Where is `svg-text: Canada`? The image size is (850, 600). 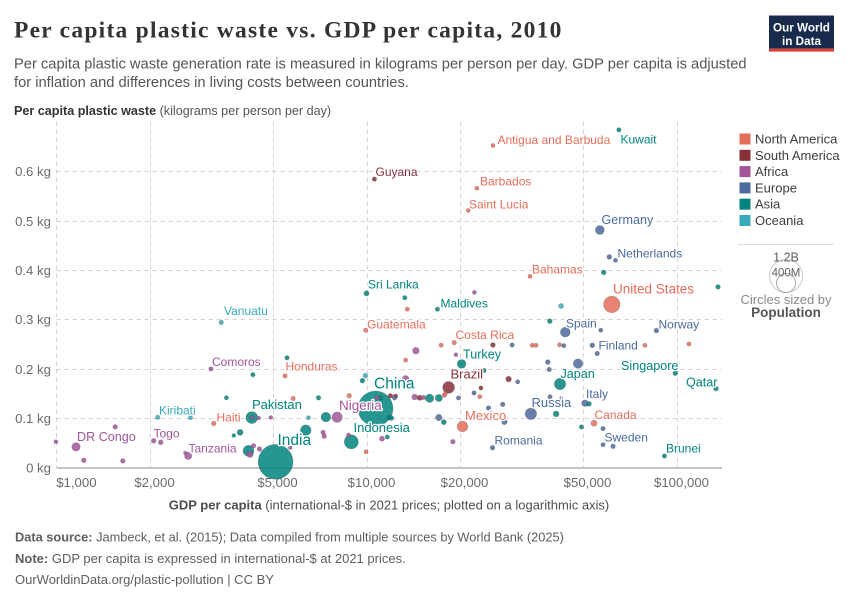 svg-text: Canada is located at coordinates (616, 415).